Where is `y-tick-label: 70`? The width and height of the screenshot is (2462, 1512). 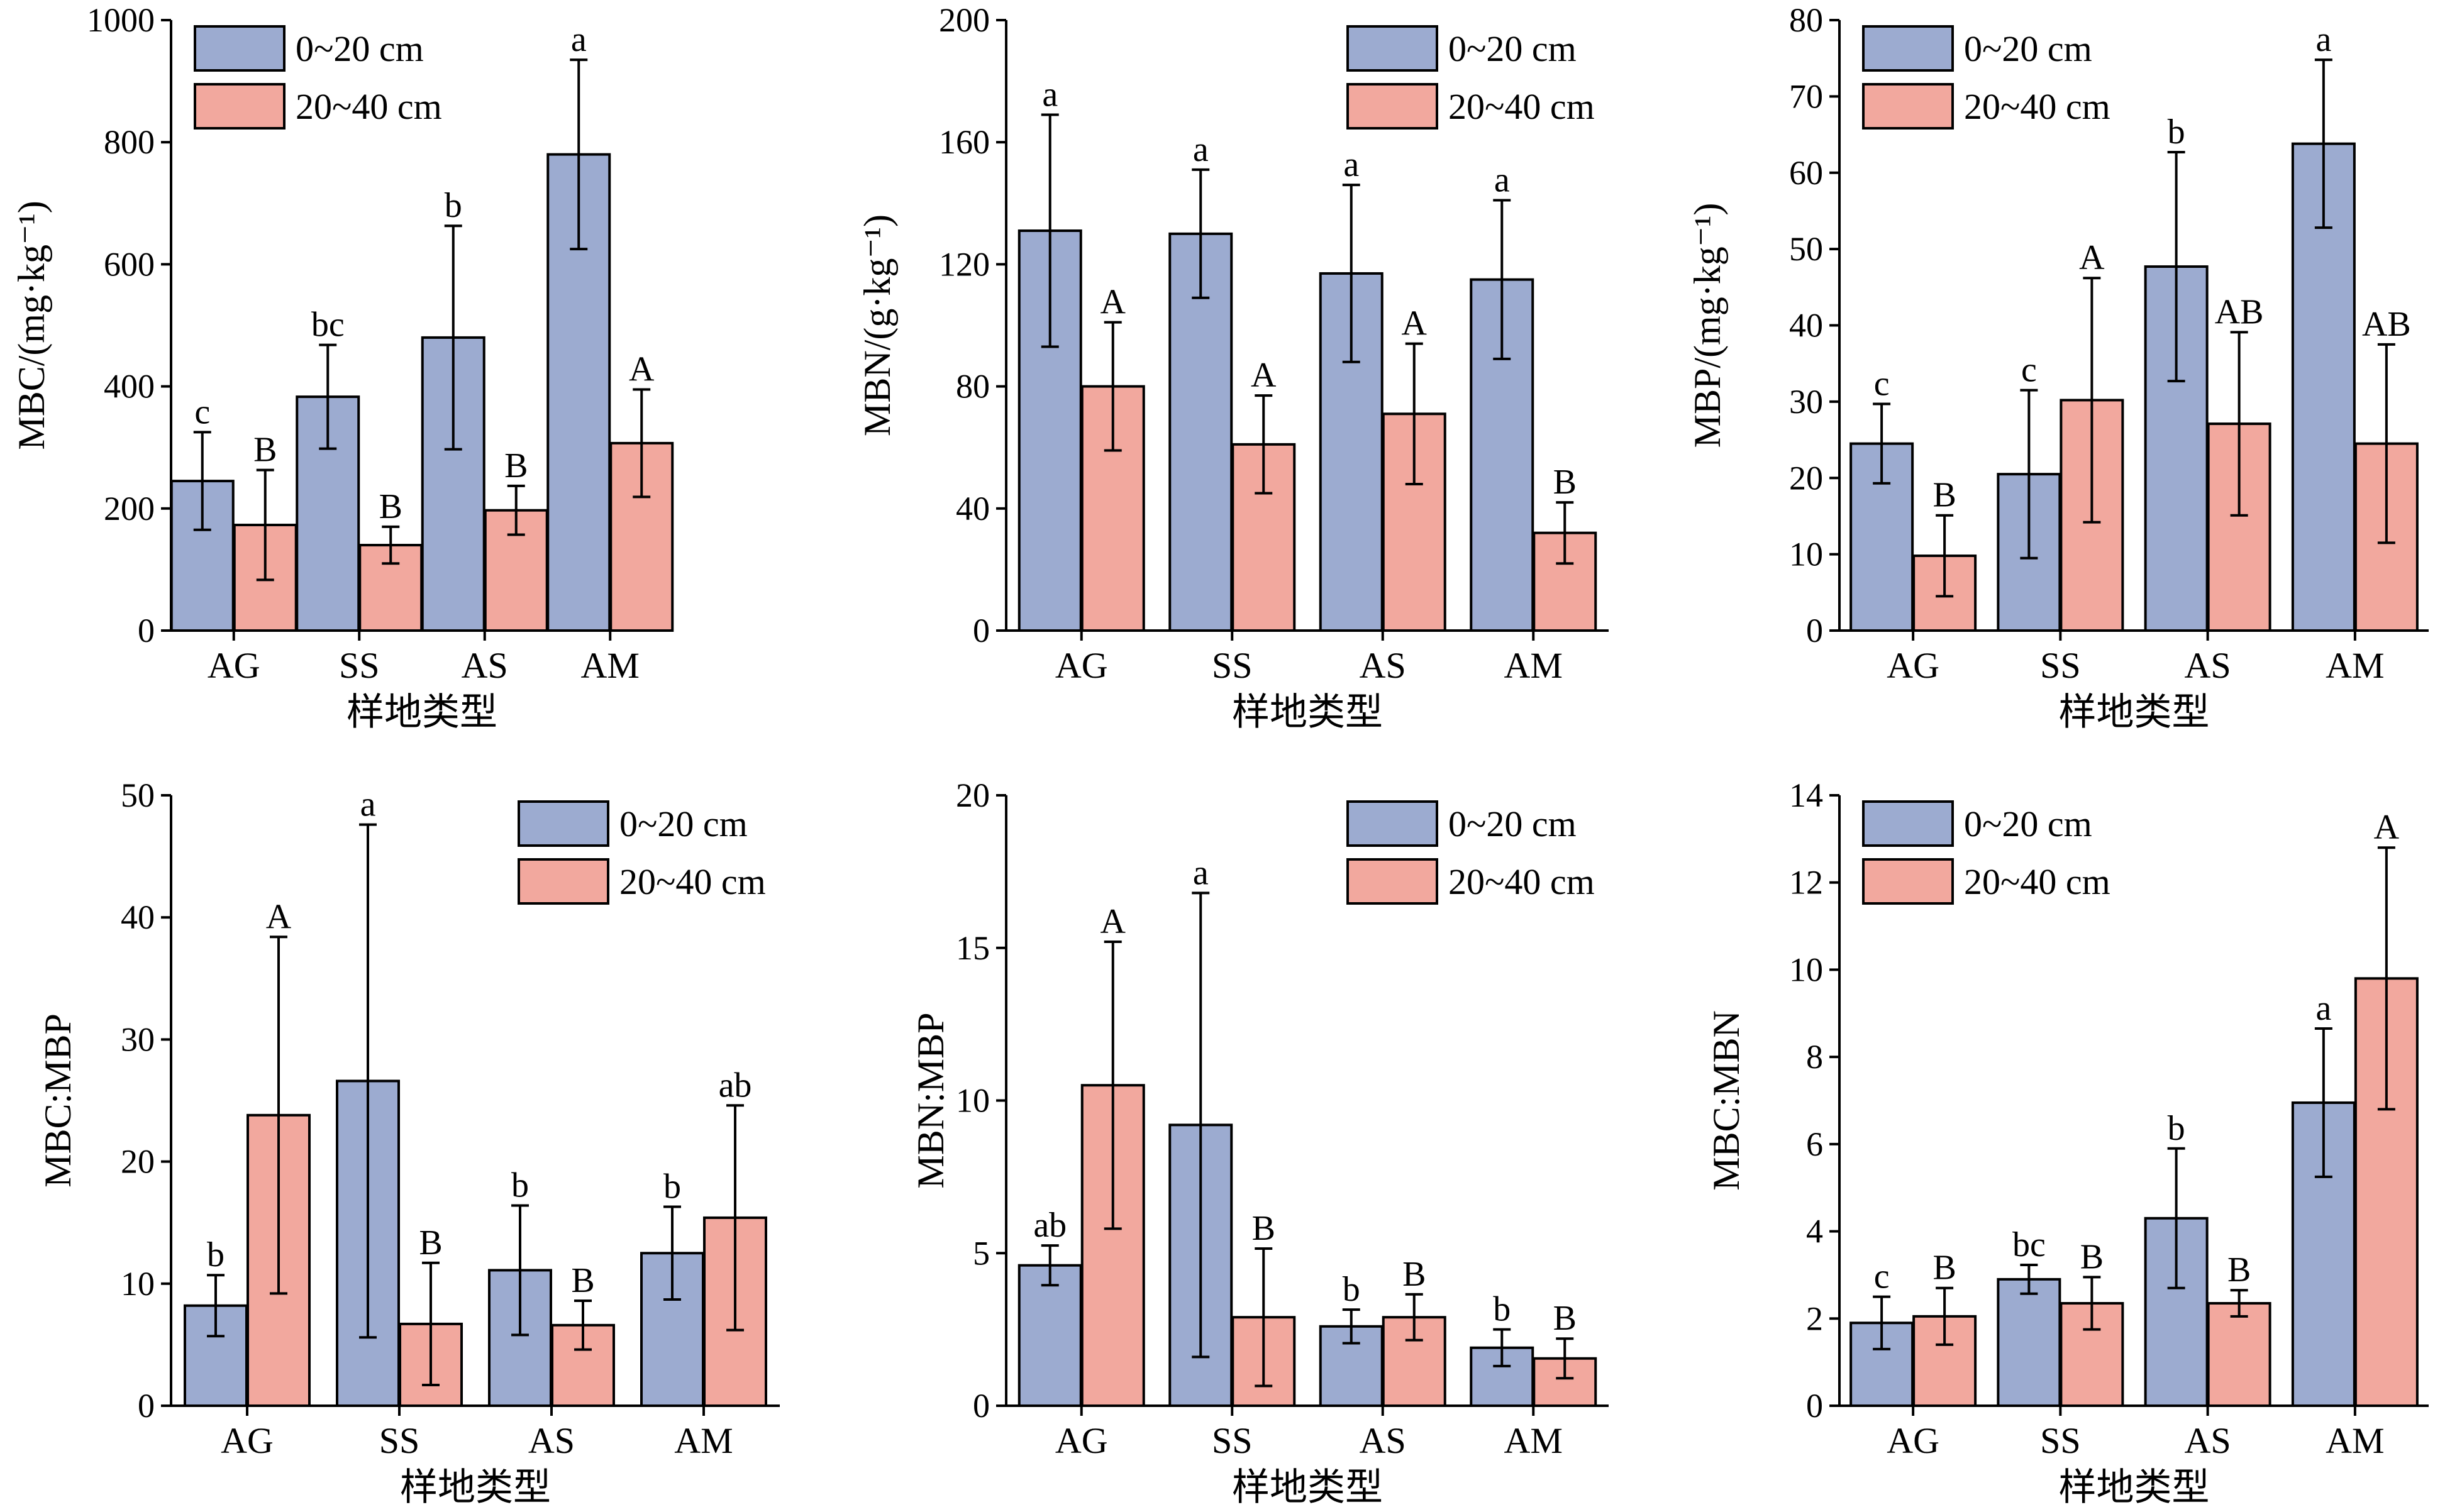
y-tick-label: 70 is located at coordinates (1806, 96).